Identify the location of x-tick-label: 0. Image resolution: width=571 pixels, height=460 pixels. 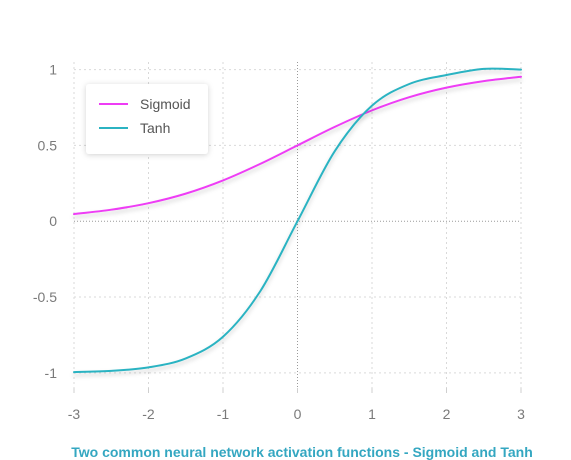
(298, 414).